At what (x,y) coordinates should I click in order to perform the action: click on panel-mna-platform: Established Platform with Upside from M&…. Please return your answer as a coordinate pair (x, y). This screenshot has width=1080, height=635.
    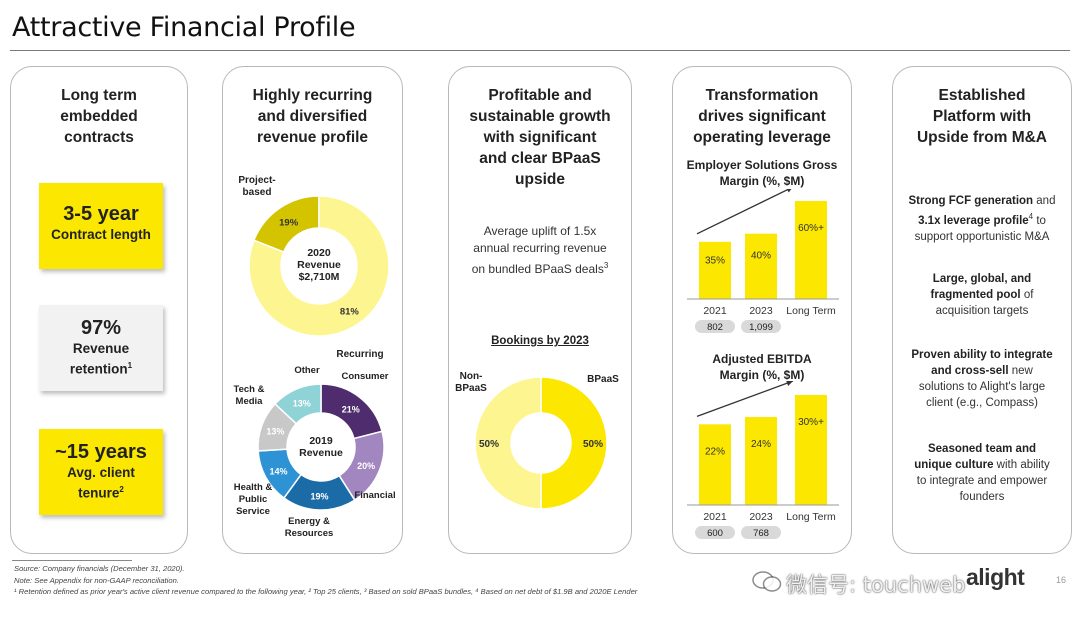
    Looking at the image, I should click on (982, 310).